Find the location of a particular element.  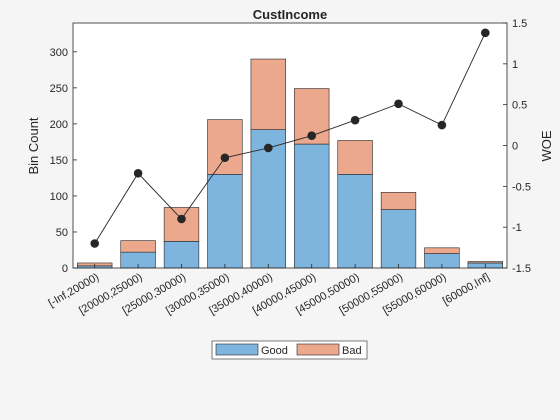

y-right-tick-label-1: -1 is located at coordinates (517, 228).